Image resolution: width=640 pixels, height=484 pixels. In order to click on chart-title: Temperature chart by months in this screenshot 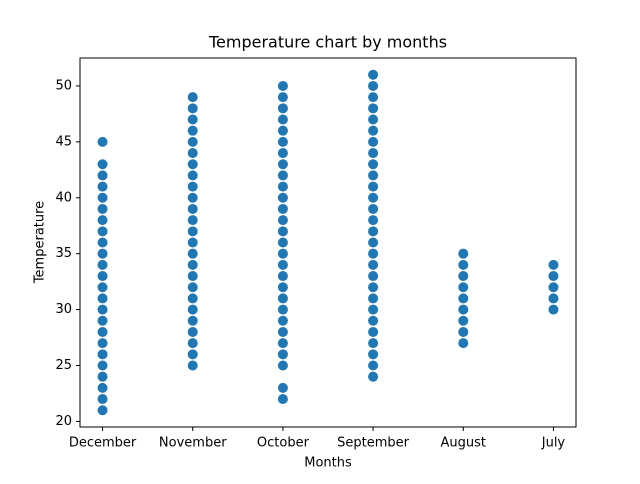, I will do `click(327, 42)`.